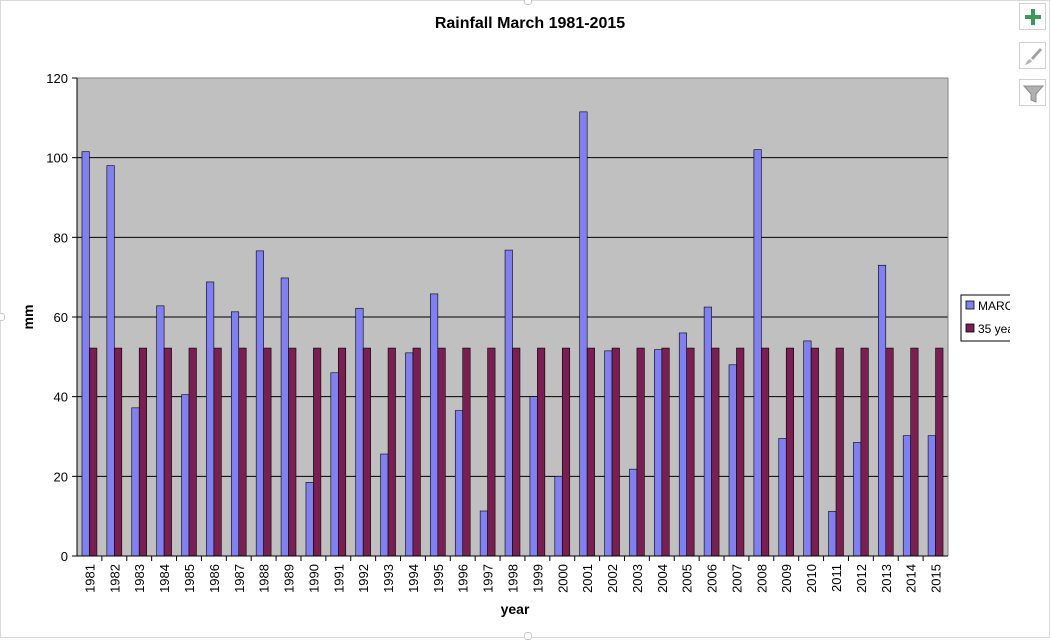 The height and width of the screenshot is (640, 1050). Describe the element at coordinates (861, 578) in the screenshot. I see `x-tick-label: 2012` at that location.